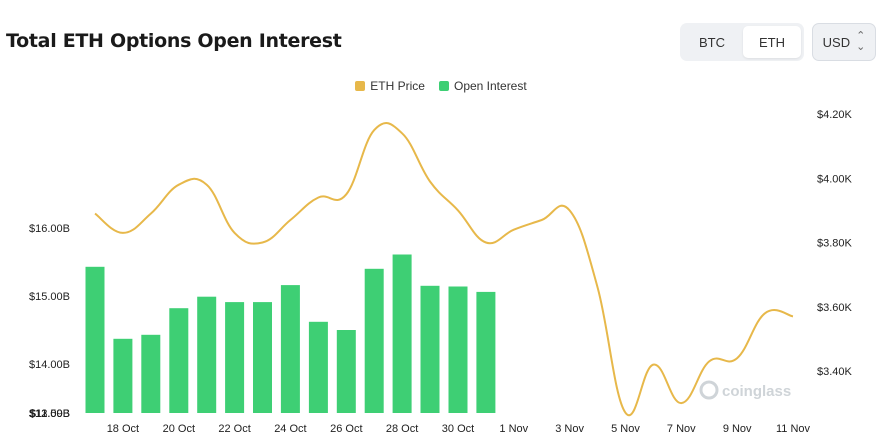 The width and height of the screenshot is (882, 436). I want to click on right-axis-tick-label: $3.80K, so click(835, 244).